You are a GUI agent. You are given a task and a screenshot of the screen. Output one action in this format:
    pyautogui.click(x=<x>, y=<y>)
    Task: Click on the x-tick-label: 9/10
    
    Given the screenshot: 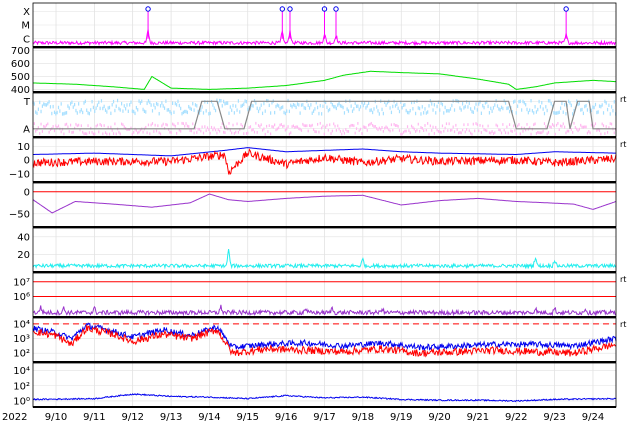 What is the action you would take?
    pyautogui.click(x=56, y=417)
    